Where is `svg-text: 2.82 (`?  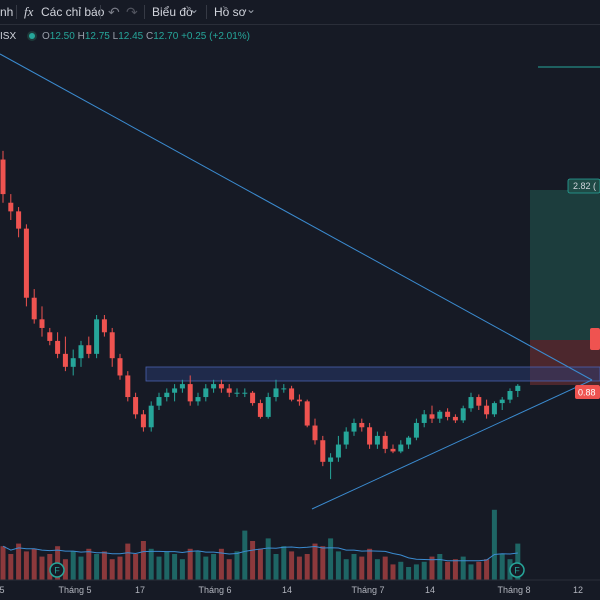
svg-text: 2.82 ( is located at coordinates (584, 186).